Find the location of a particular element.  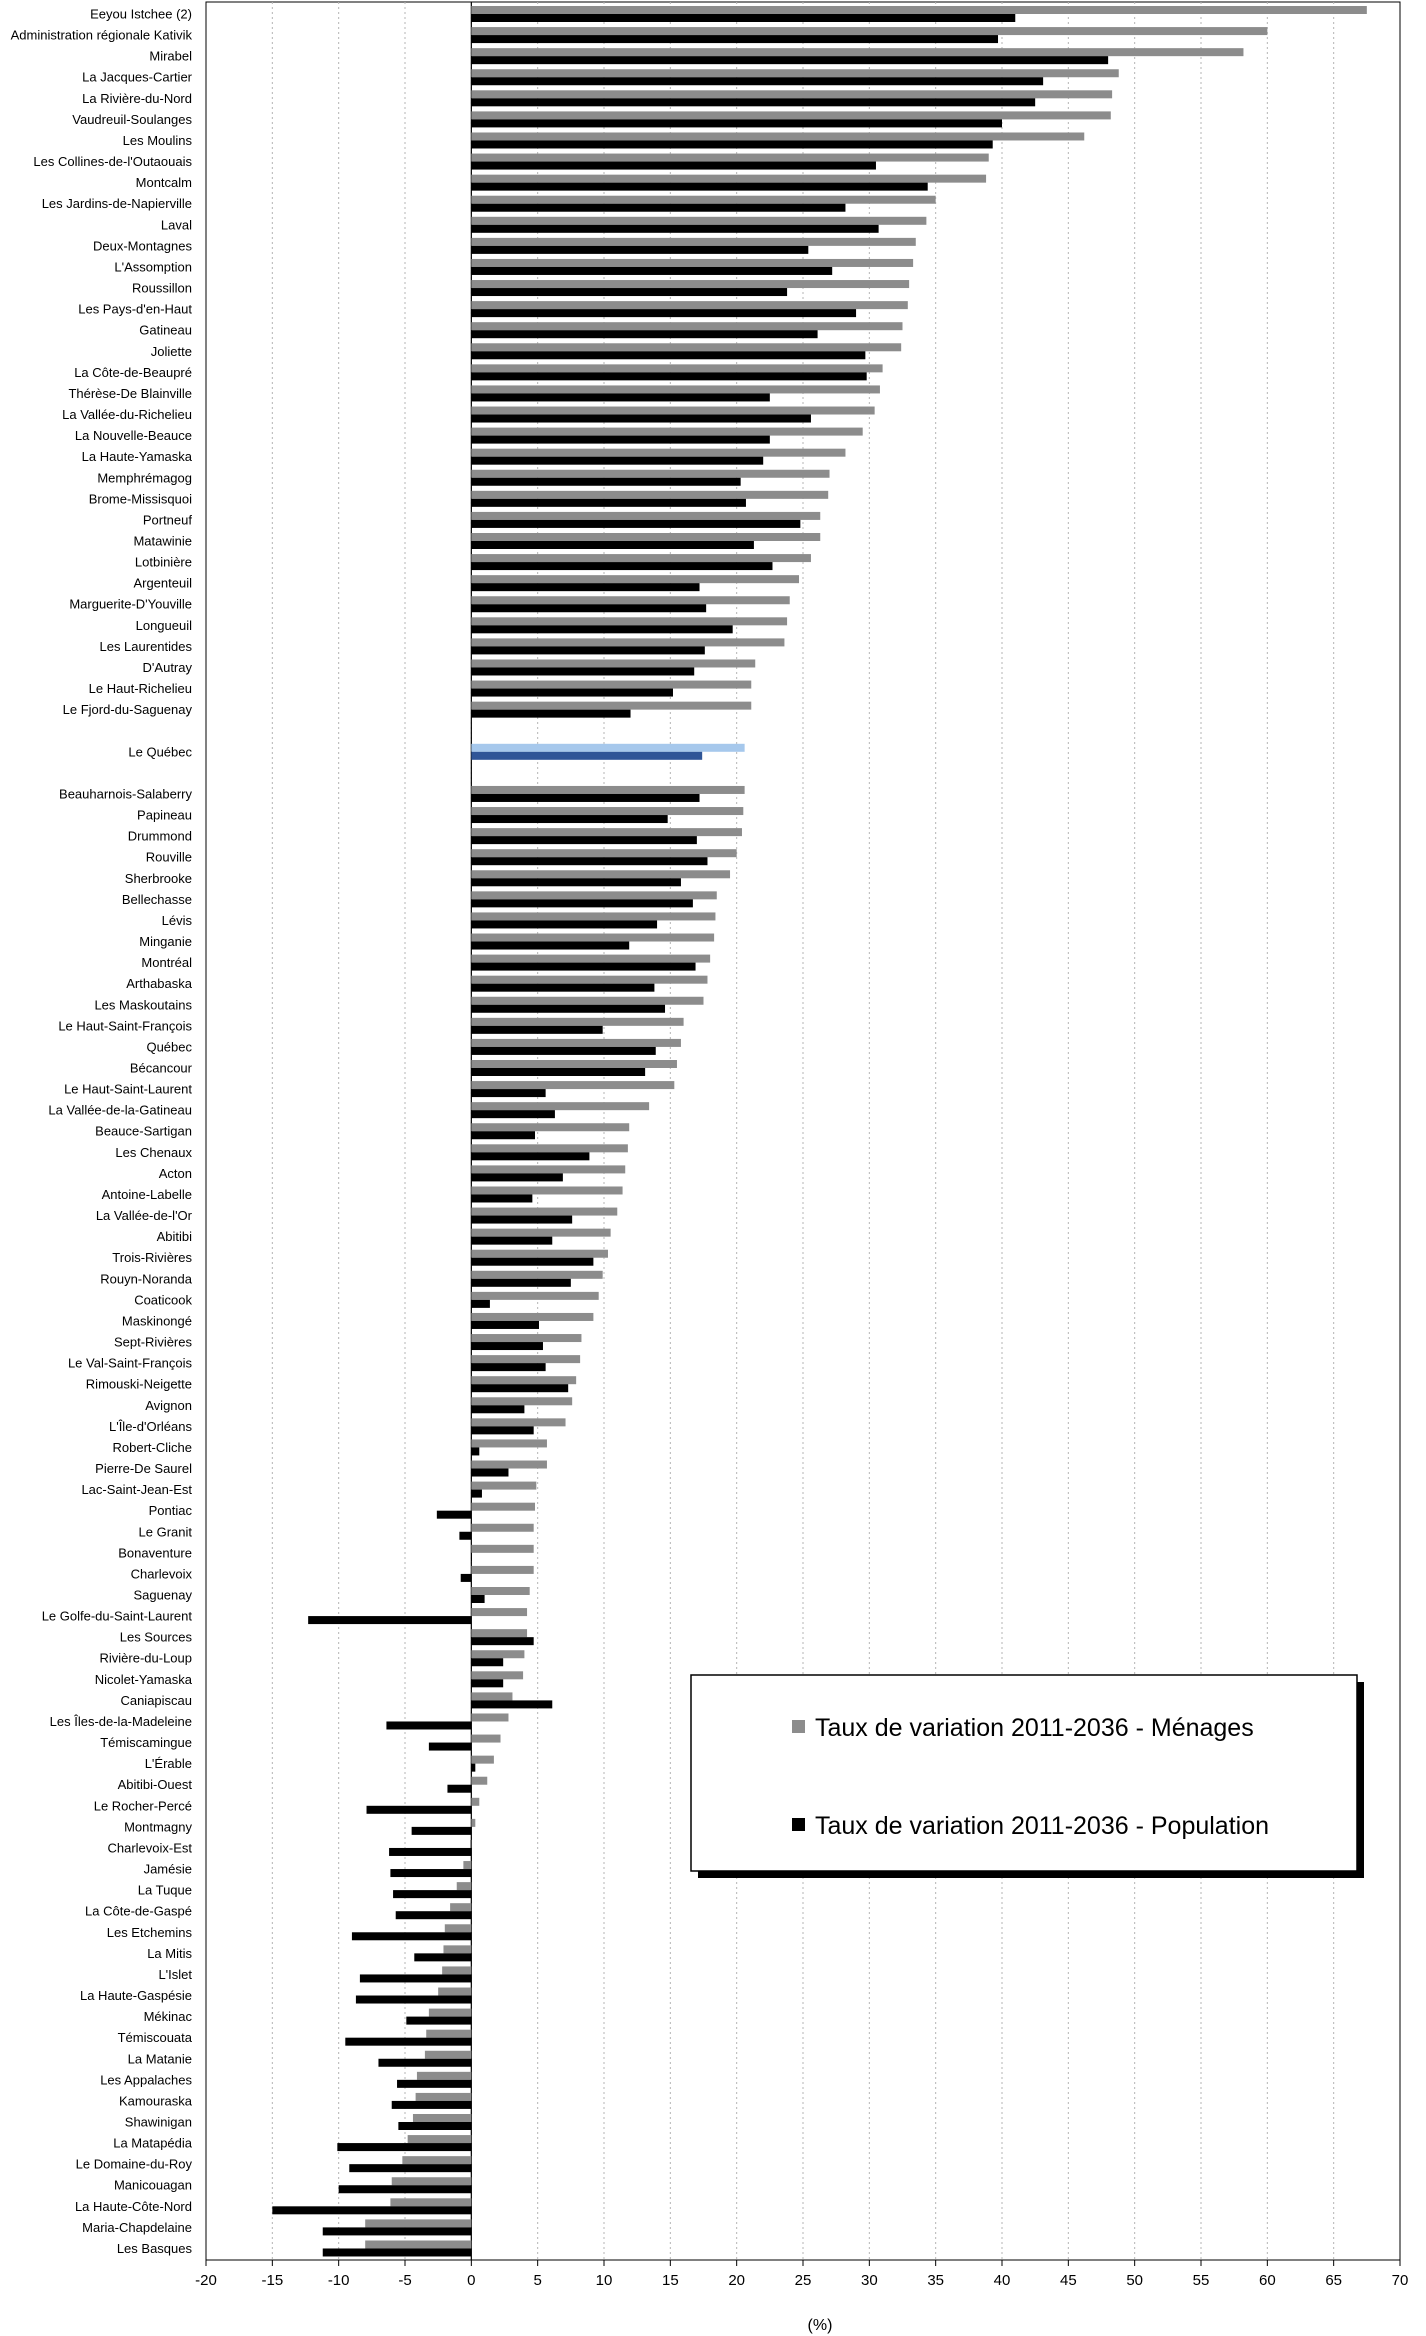

category-label: Portneuf is located at coordinates (168, 519).